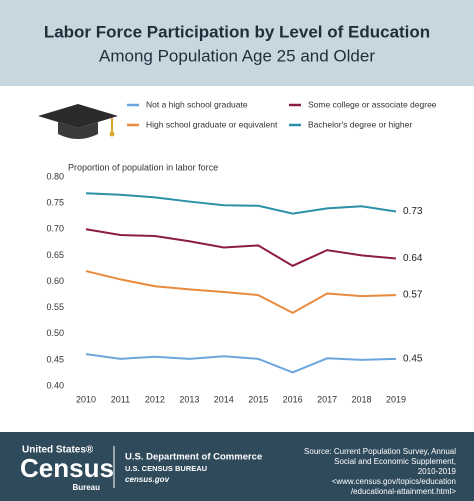  Describe the element at coordinates (155, 399) in the screenshot. I see `x-tick-label: 2012` at that location.